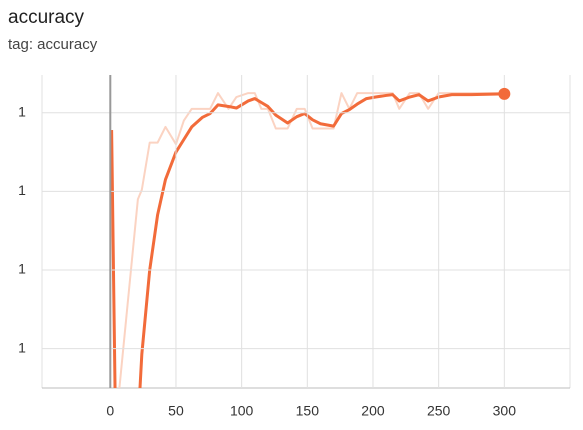 The image size is (583, 430). Describe the element at coordinates (439, 411) in the screenshot. I see `x-tick-label: 250` at that location.